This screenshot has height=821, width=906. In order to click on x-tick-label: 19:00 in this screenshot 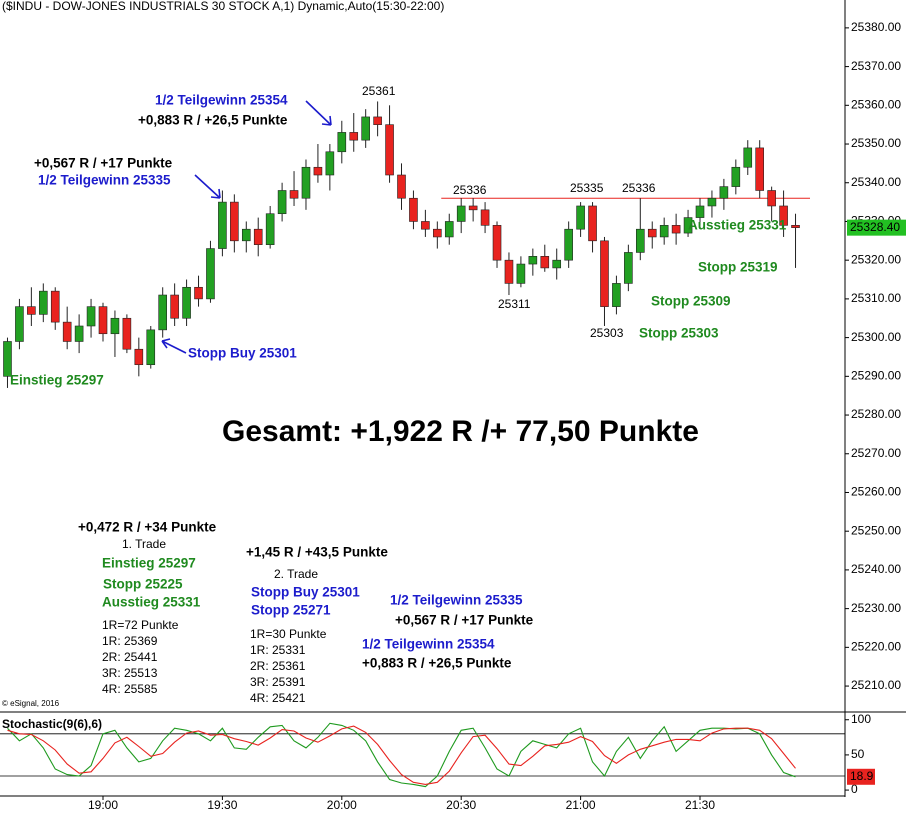, I will do `click(103, 805)`.